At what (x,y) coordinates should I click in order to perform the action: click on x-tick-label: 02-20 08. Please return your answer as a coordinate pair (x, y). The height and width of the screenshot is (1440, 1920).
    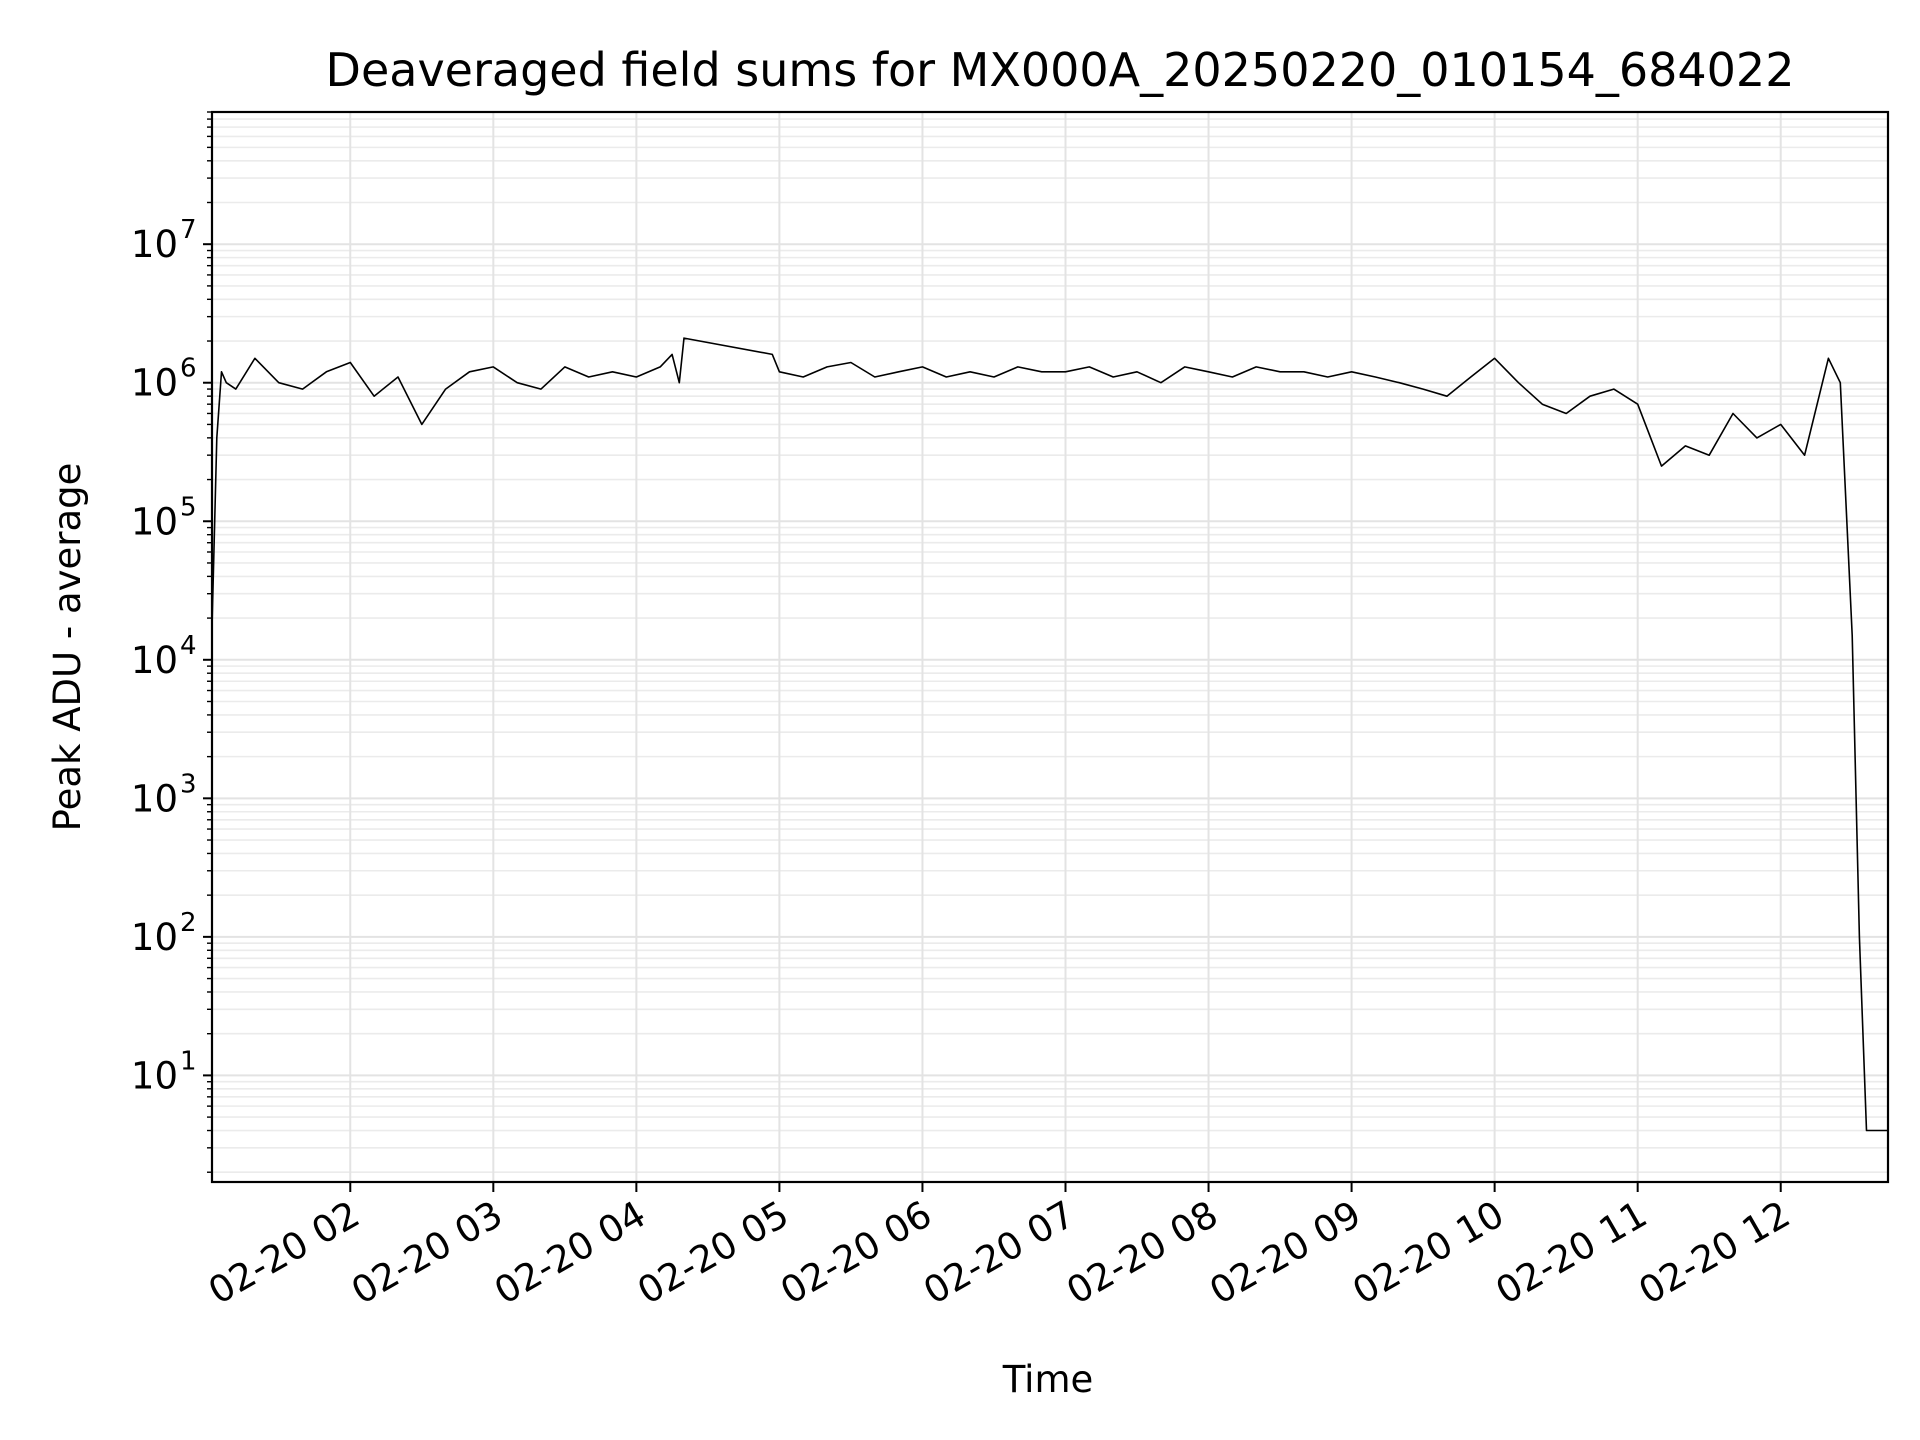
    Looking at the image, I should click on (1142, 1253).